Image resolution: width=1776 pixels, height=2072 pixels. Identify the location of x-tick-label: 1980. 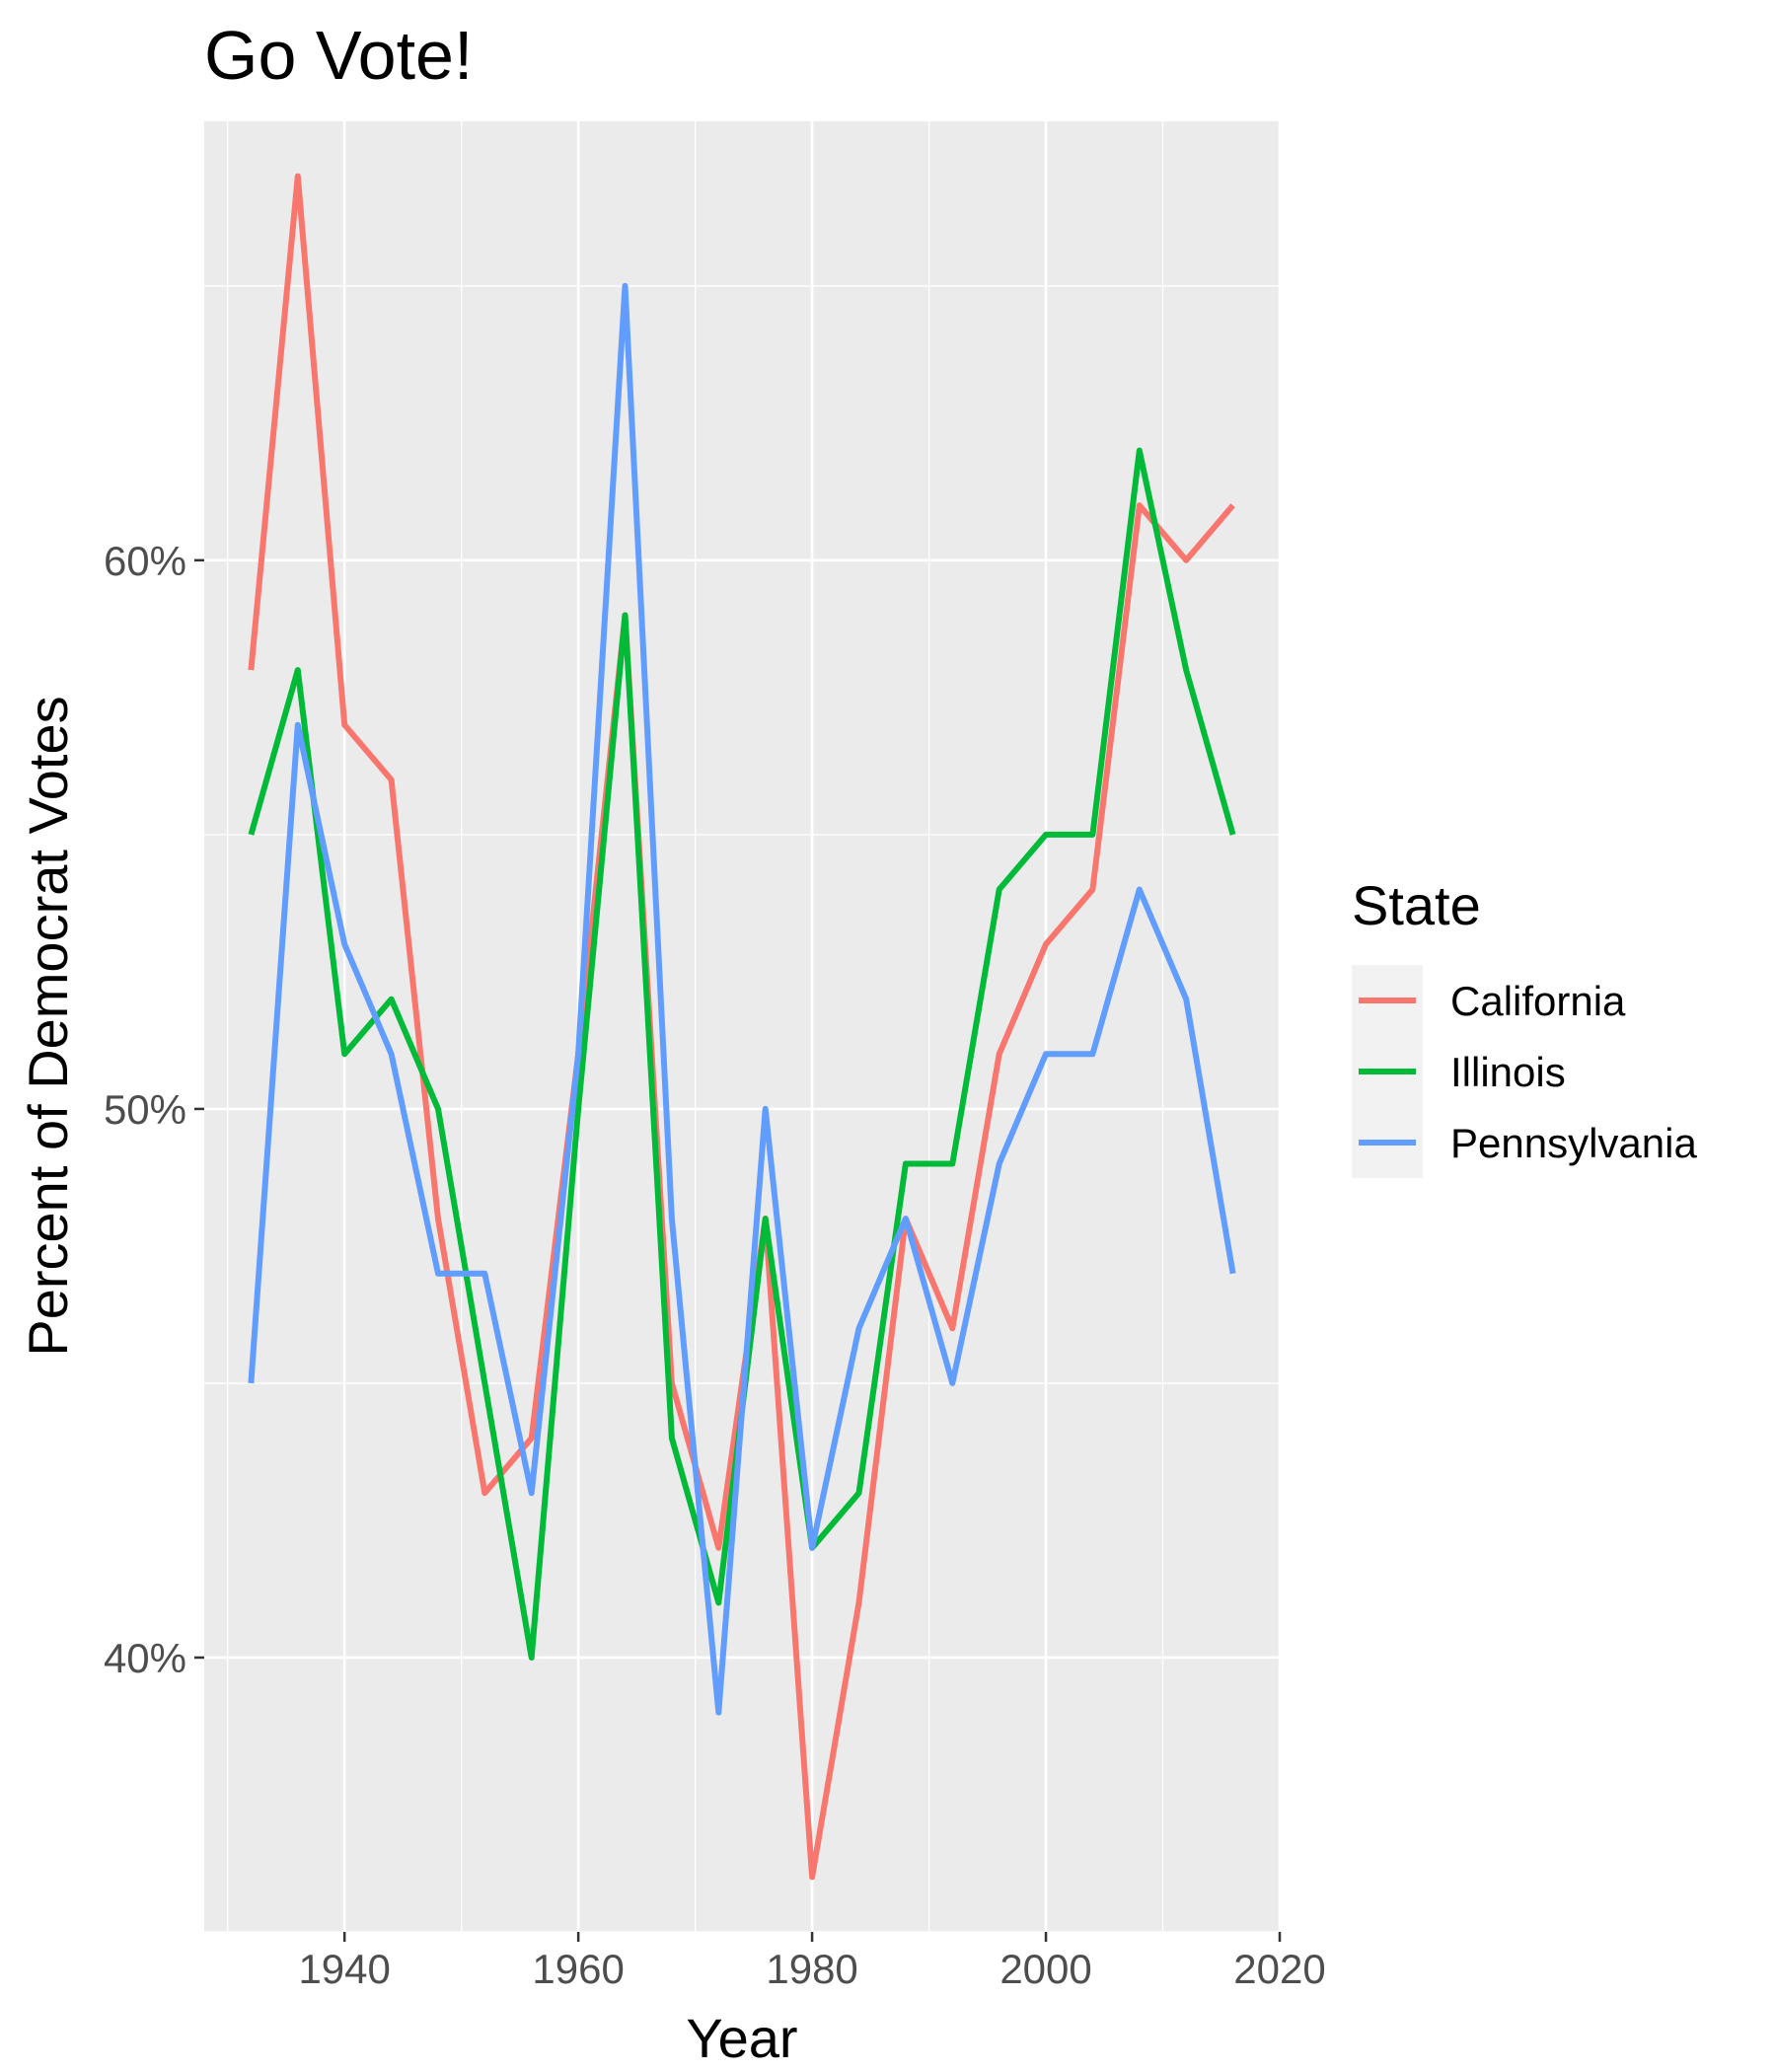
(812, 1969).